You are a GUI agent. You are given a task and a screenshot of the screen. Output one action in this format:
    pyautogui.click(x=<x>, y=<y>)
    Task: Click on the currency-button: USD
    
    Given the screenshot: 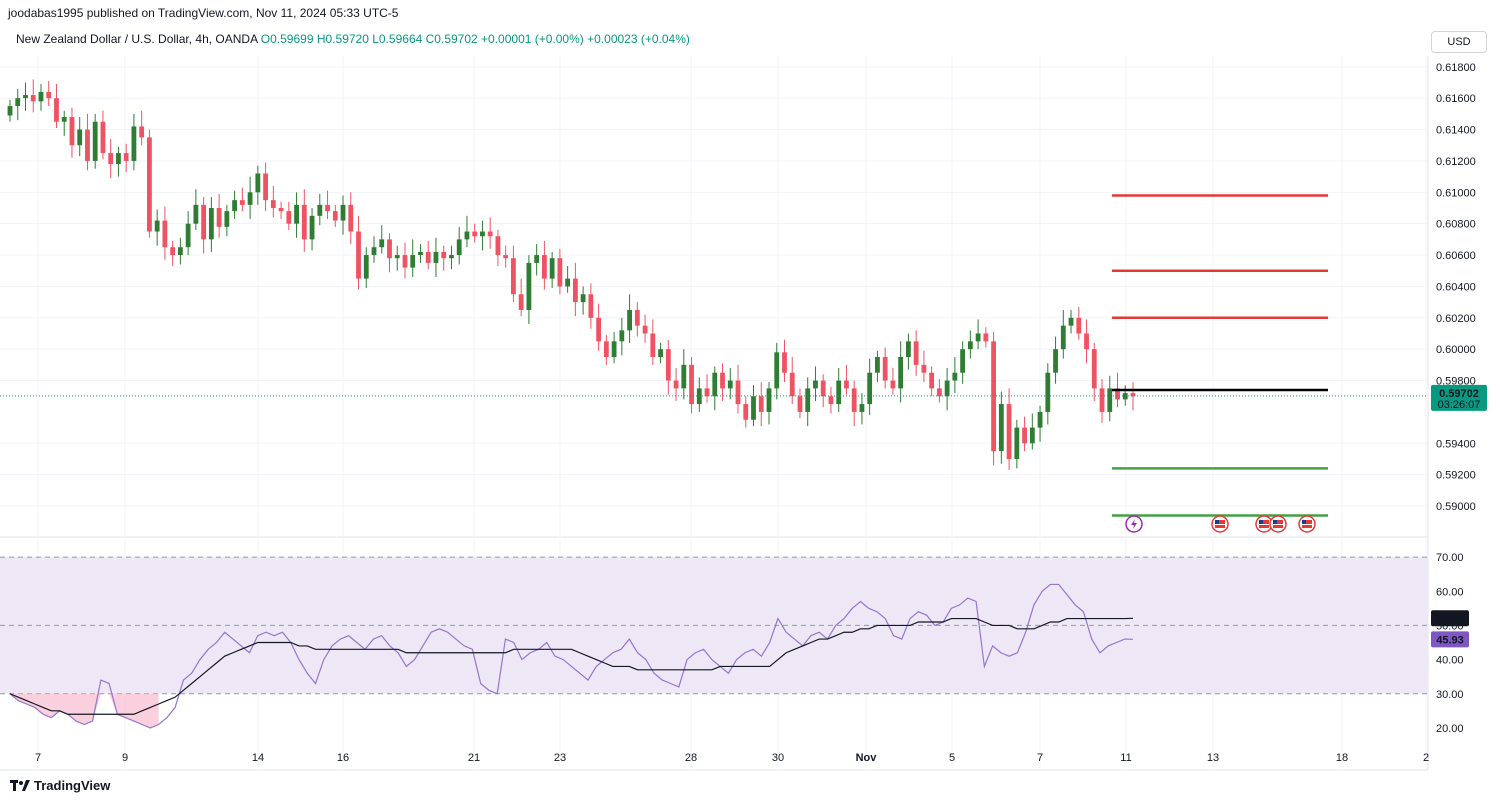 What is the action you would take?
    pyautogui.click(x=1459, y=42)
    